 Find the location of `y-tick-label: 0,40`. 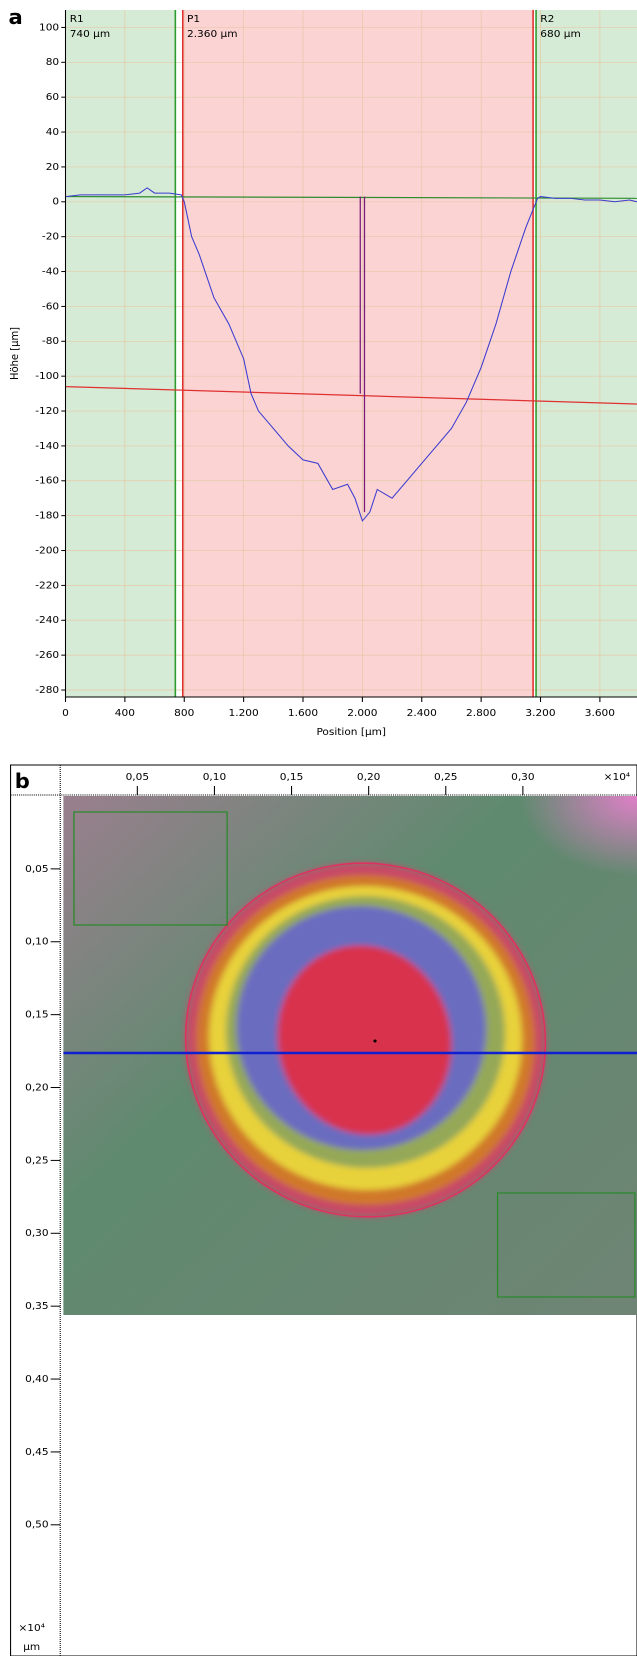

y-tick-label: 0,40 is located at coordinates (36, 1379).